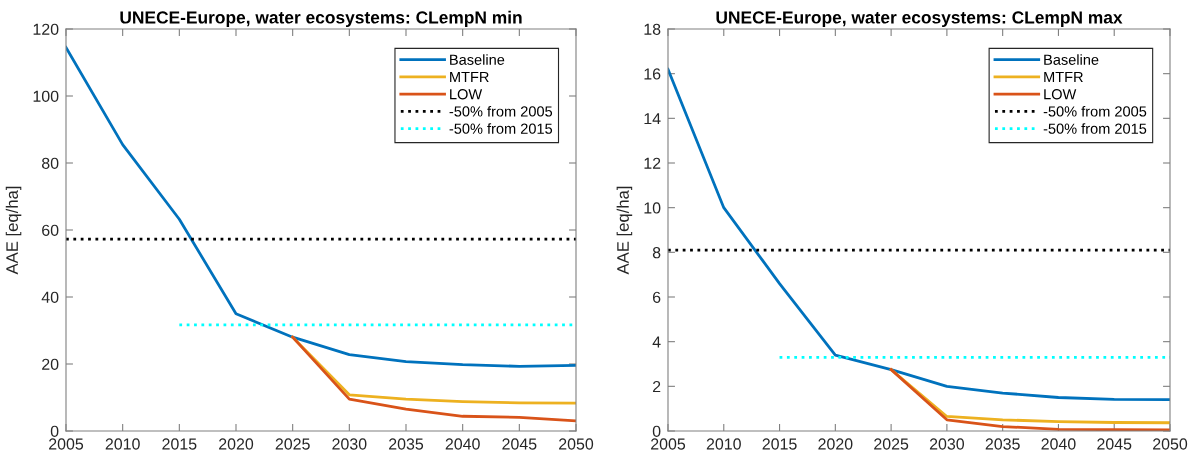 This screenshot has height=456, width=1196. What do you see at coordinates (50, 364) in the screenshot?
I see `y-tick-label: 20` at bounding box center [50, 364].